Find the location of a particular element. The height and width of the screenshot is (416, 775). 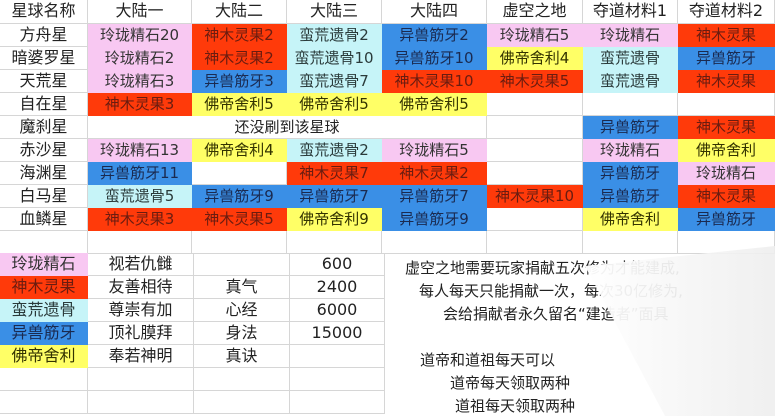

legend-material-cell: 蛮荒遗骨 is located at coordinates (44, 310).